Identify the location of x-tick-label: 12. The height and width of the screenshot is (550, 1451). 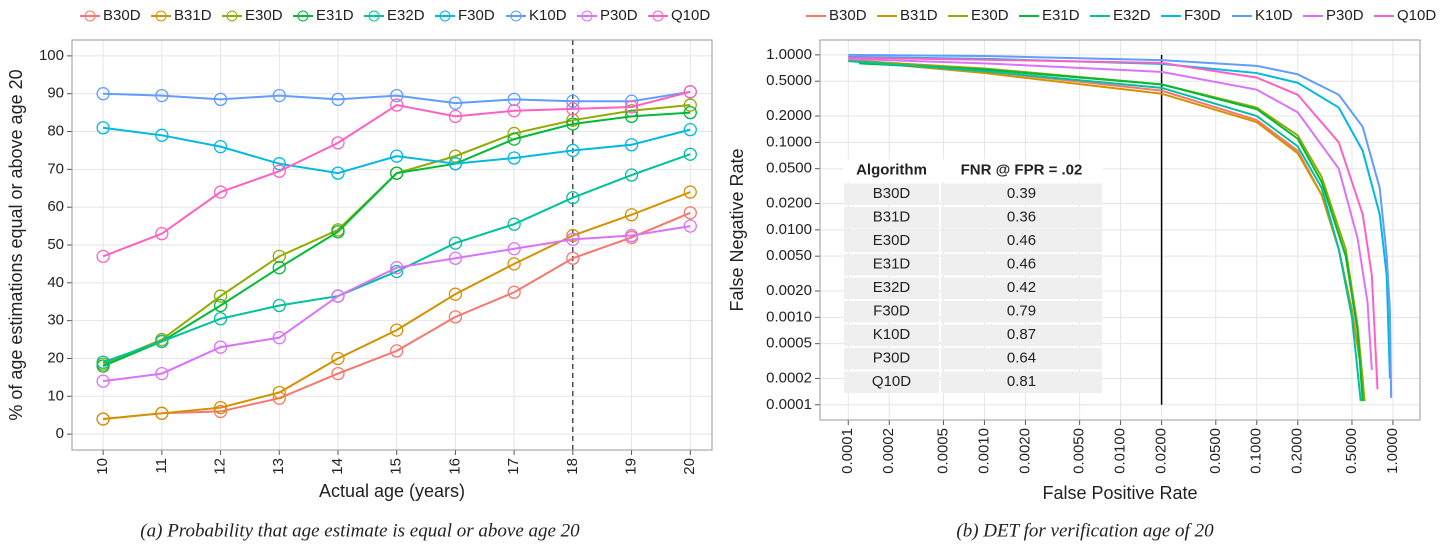
(220, 466).